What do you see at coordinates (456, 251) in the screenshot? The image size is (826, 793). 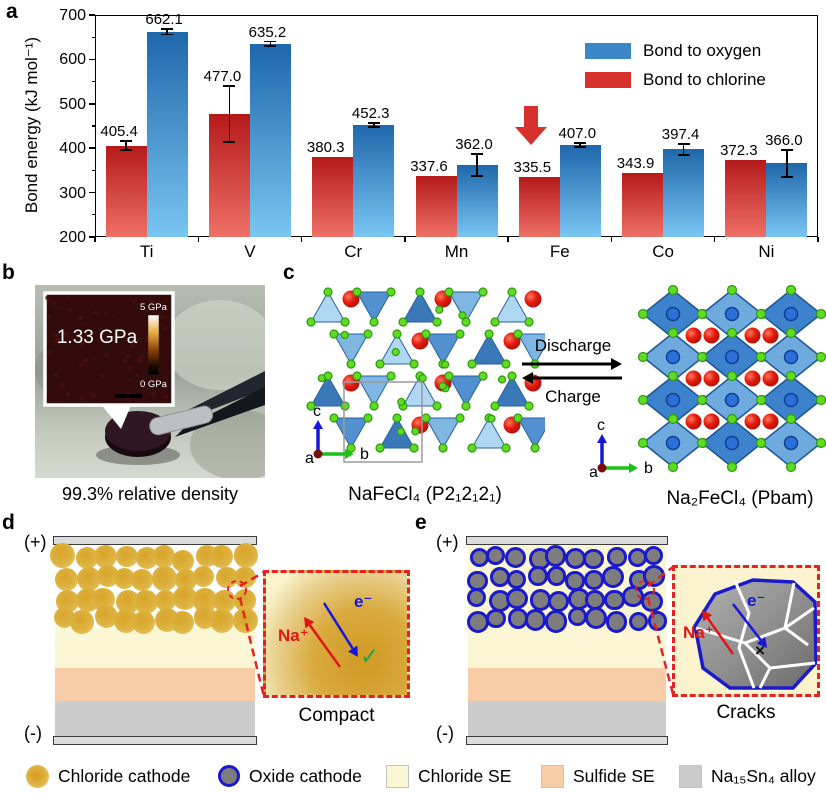 I see `x-category-label: Mn` at bounding box center [456, 251].